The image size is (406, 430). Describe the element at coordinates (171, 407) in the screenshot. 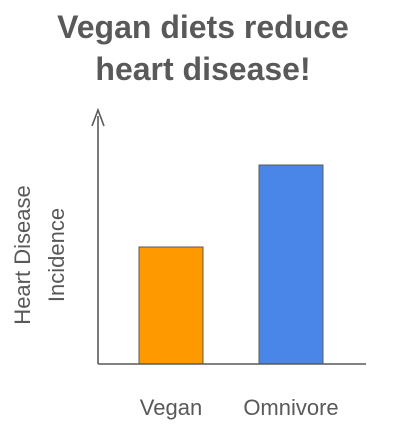

I see `x-tick-label-vegan: Vegan` at that location.